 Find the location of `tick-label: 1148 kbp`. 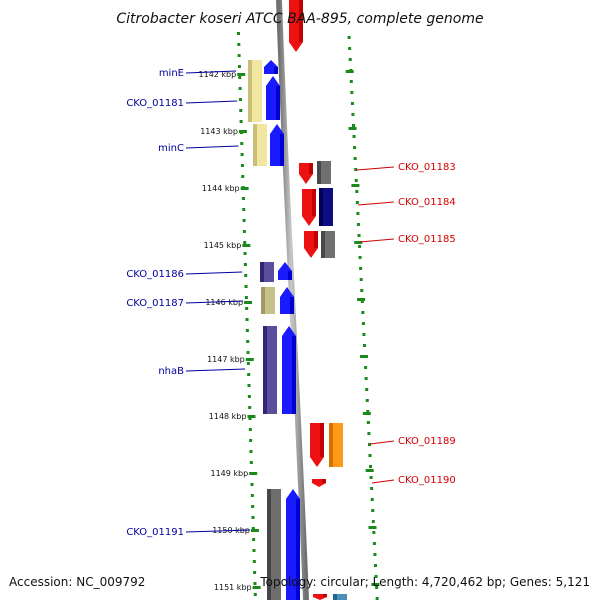

tick-label: 1148 kbp is located at coordinates (228, 416).